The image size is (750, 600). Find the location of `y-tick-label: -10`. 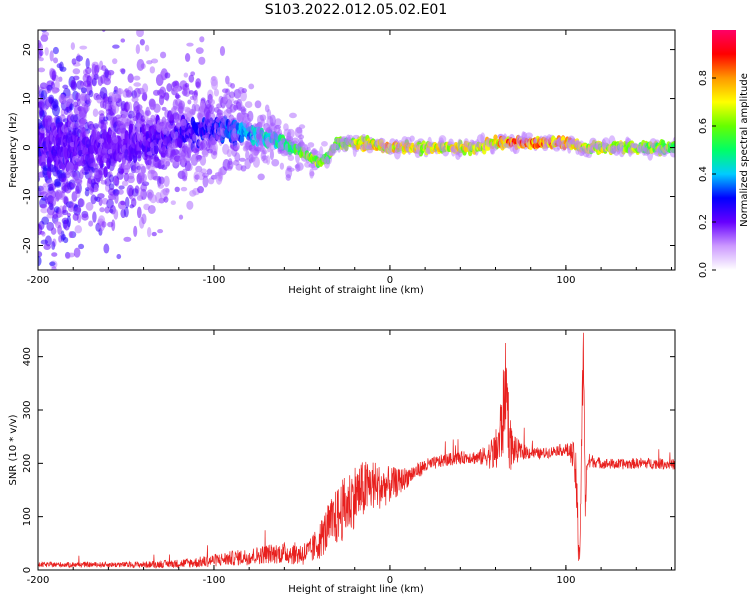

y-tick-label: -10 is located at coordinates (27, 196).